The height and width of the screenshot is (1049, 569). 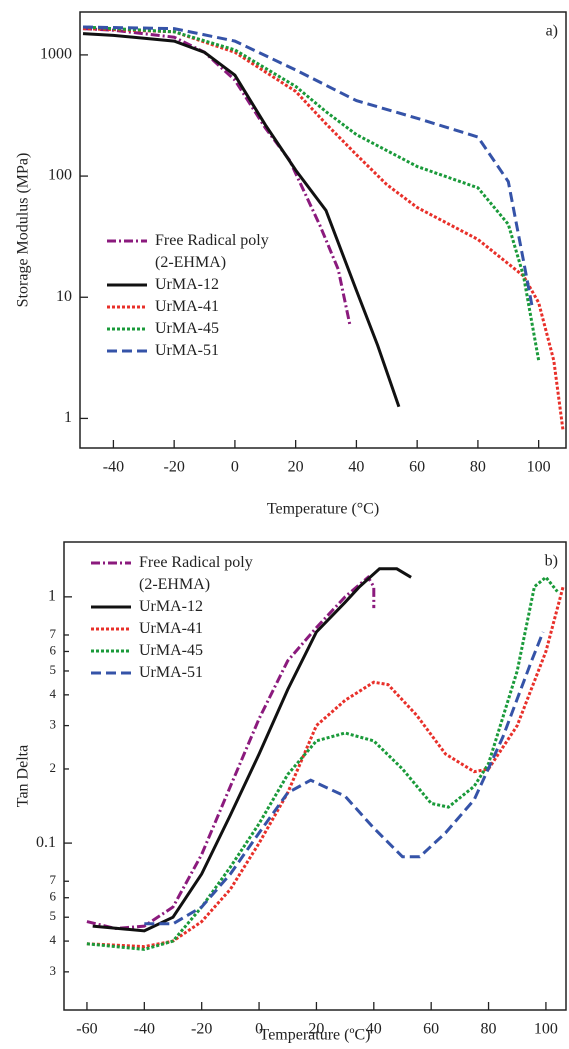 What do you see at coordinates (552, 31) in the screenshot?
I see `annotation: a)` at bounding box center [552, 31].